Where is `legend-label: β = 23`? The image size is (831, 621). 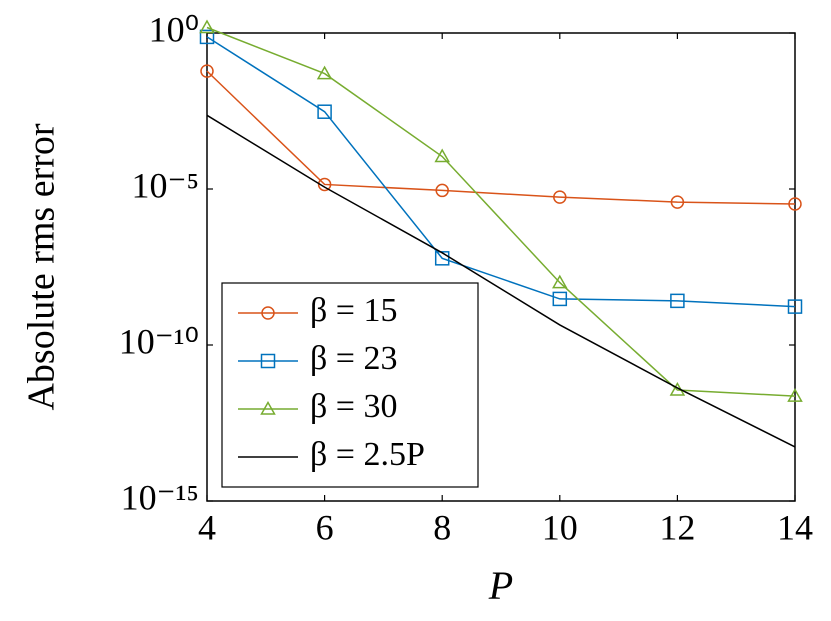 legend-label: β = 23 is located at coordinates (353, 358).